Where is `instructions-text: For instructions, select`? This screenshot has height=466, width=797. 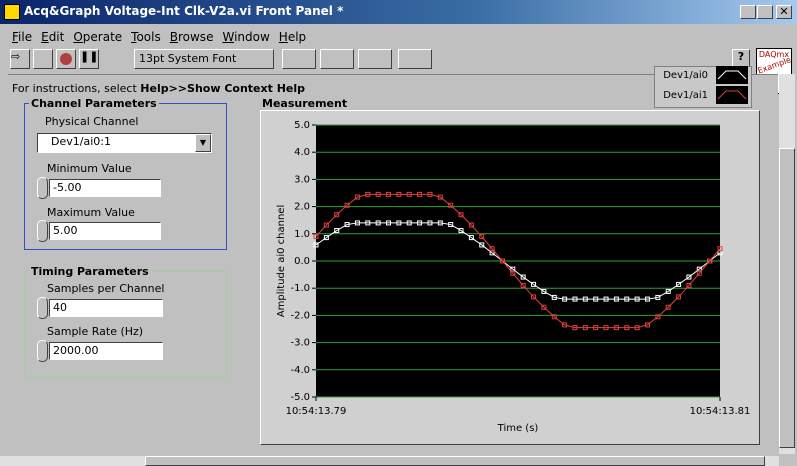 instructions-text: For instructions, select is located at coordinates (74, 88).